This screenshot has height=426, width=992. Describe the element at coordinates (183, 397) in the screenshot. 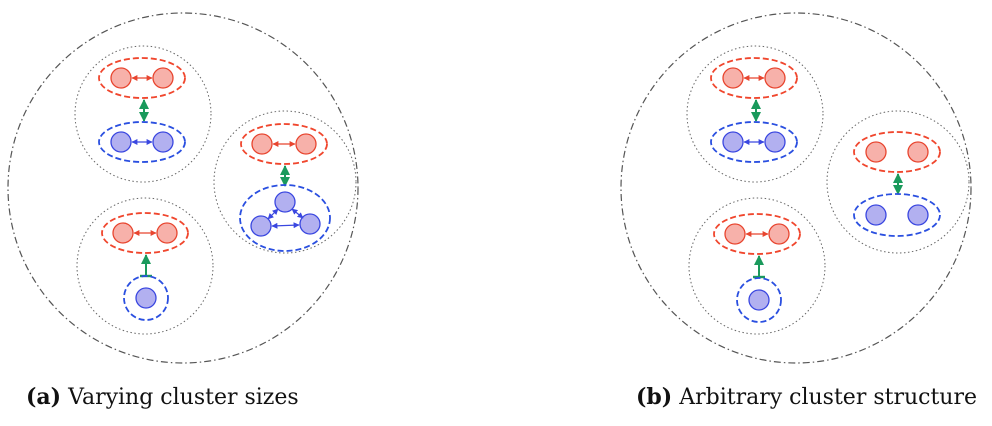

I see `caption-text: Varying cluster sizes` at that location.